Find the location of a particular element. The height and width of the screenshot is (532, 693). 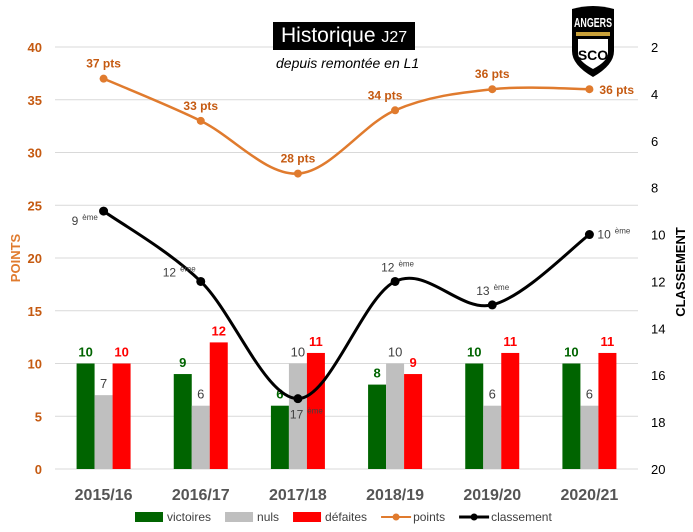

y2-tick-label: 6 is located at coordinates (654, 141).